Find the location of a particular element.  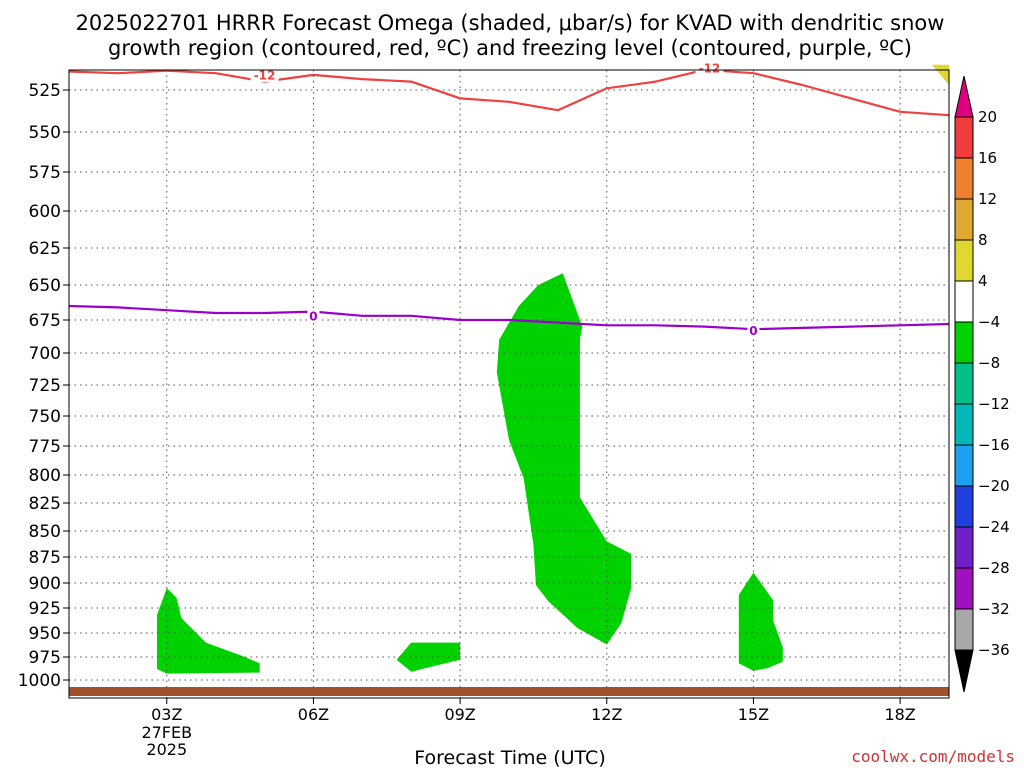

x-tick-label-03Z: 03Z is located at coordinates (166, 714).